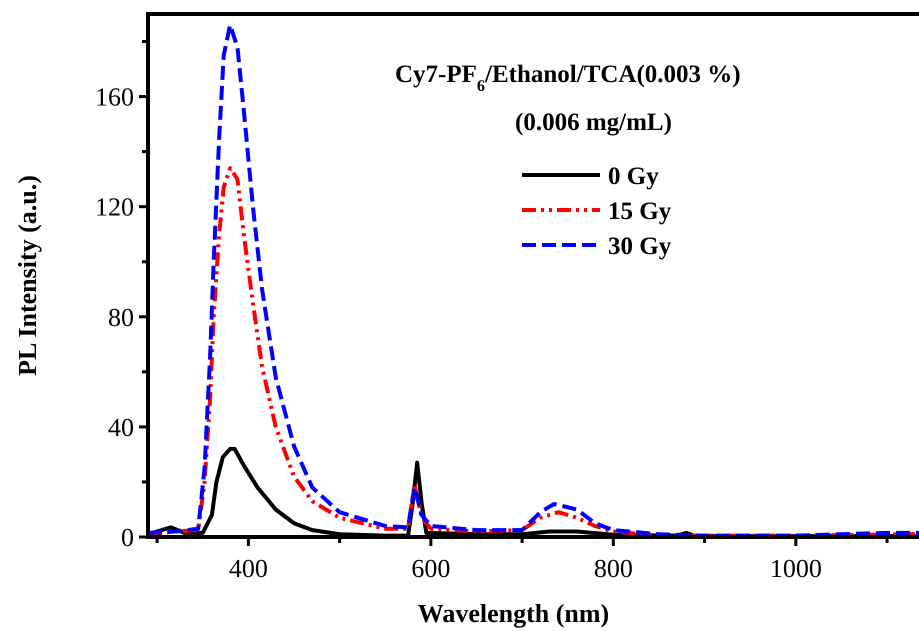 The height and width of the screenshot is (631, 919). I want to click on x-tick-label: 600, so click(430, 568).